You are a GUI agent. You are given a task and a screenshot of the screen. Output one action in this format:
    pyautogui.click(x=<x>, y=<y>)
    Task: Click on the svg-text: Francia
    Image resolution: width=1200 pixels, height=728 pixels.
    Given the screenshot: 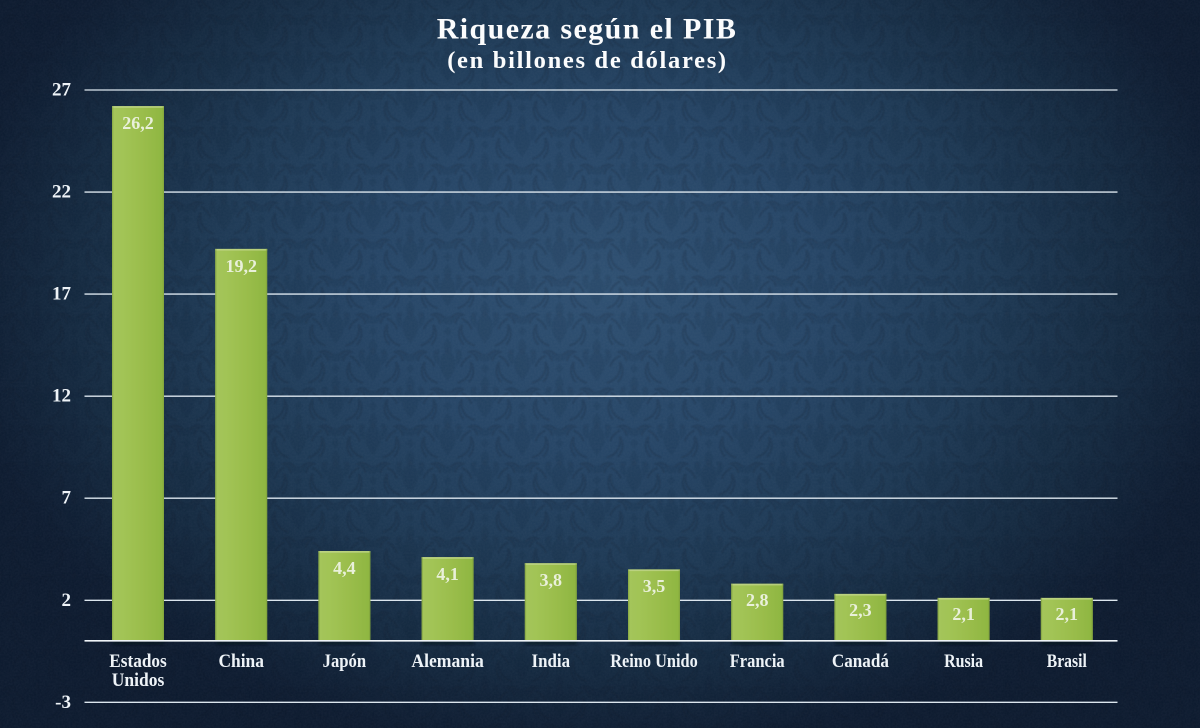 What is the action you would take?
    pyautogui.click(x=757, y=662)
    